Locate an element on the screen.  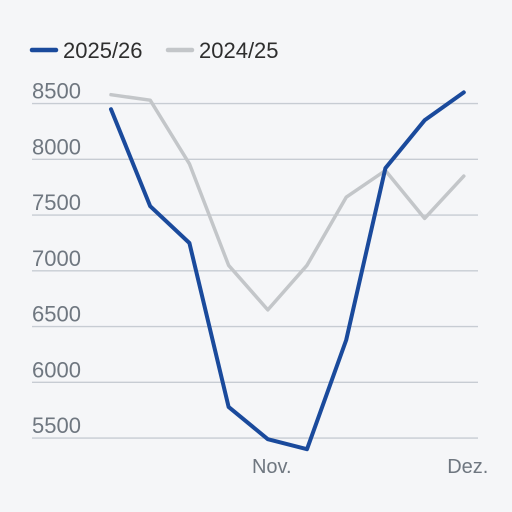
y-tick-label-7500: 7500 is located at coordinates (56, 202).